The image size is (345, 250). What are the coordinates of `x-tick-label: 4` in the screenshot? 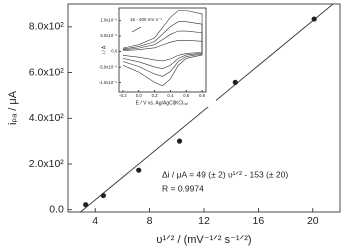 It's located at (95, 221).